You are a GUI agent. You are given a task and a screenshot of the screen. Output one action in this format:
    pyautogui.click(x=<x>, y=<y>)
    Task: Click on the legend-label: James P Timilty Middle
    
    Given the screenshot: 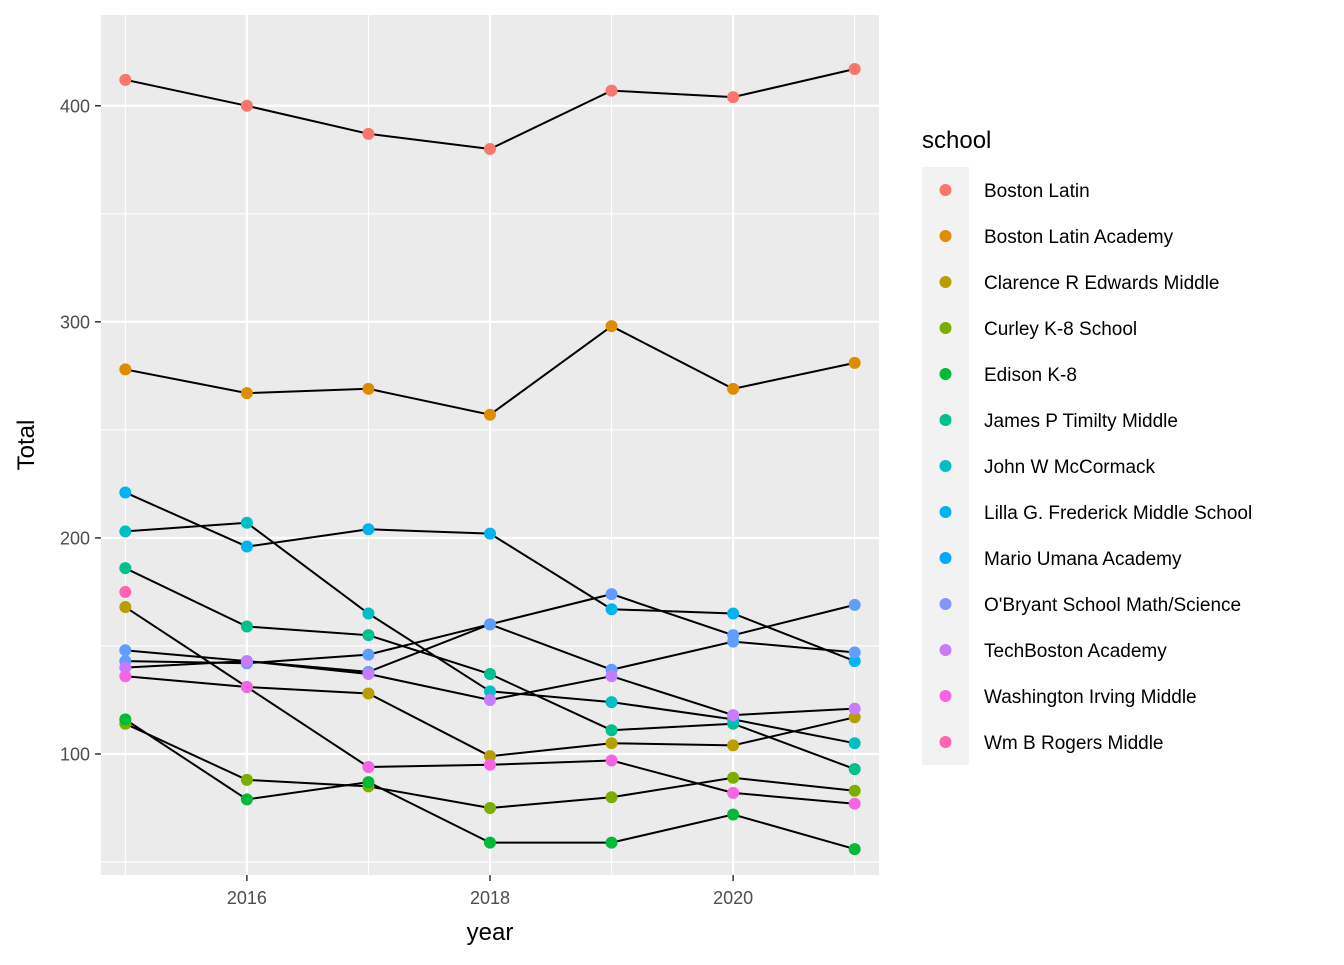 What is the action you would take?
    pyautogui.click(x=1081, y=421)
    